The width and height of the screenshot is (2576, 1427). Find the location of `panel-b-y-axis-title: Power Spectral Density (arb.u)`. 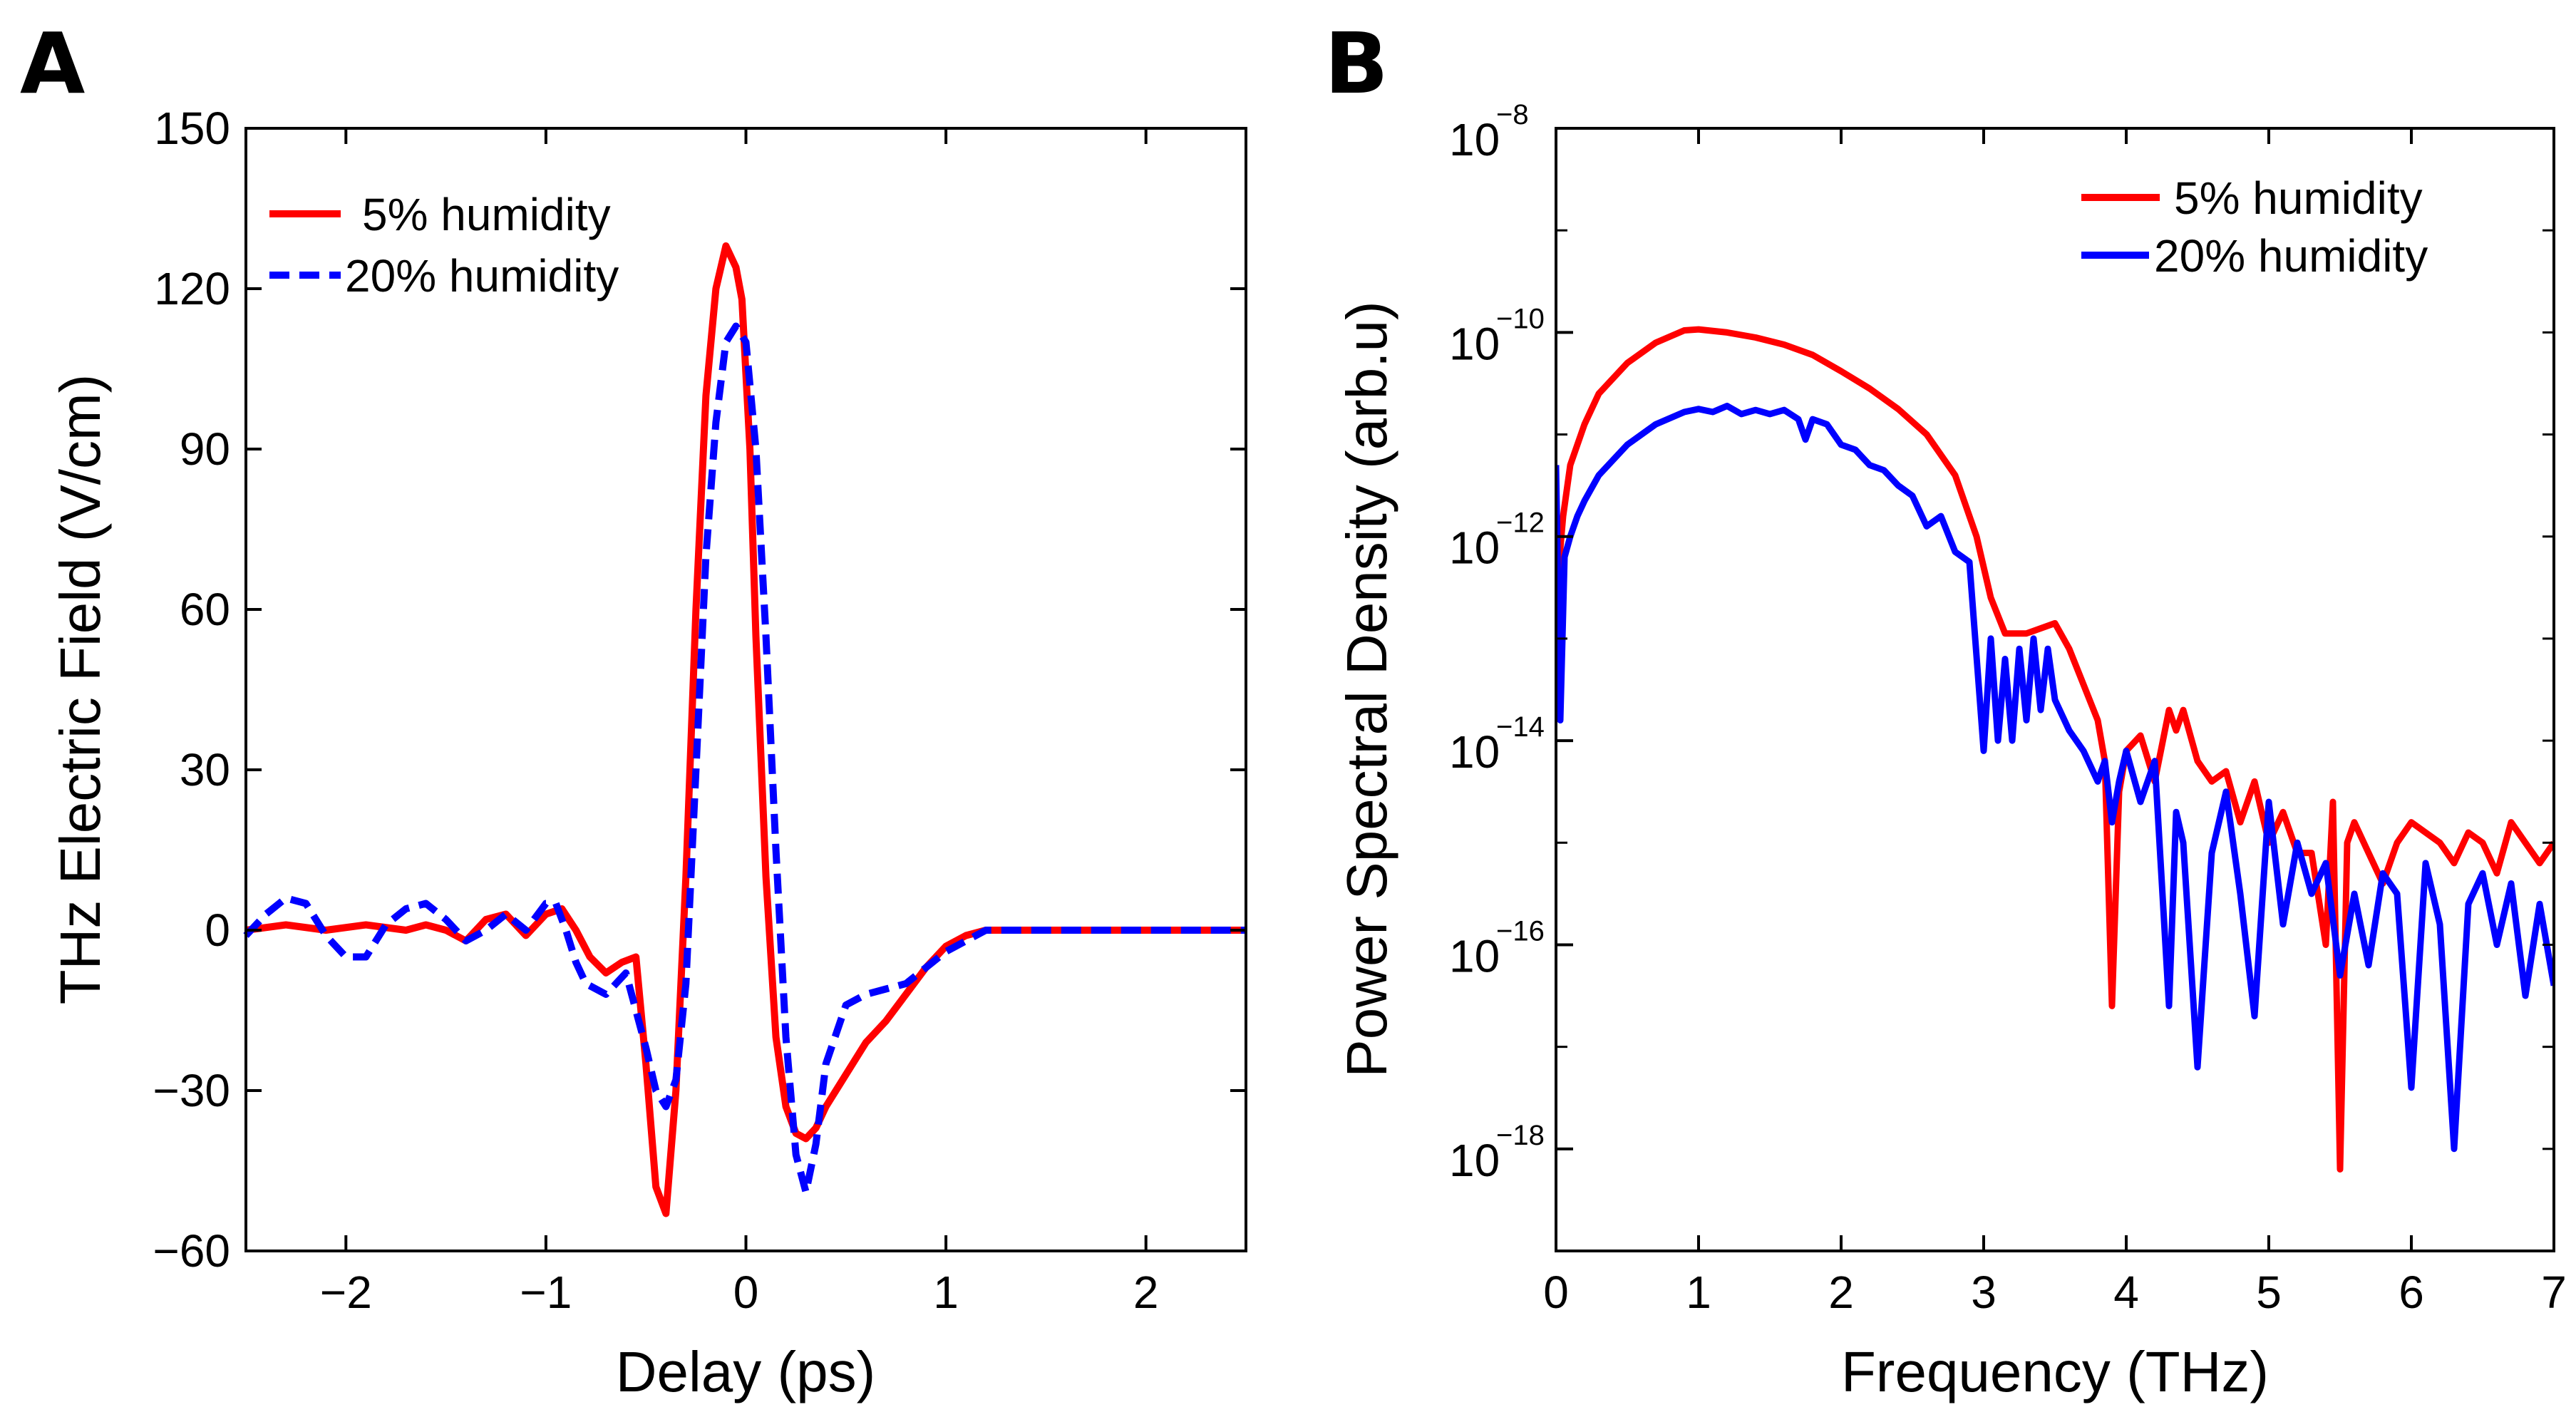

panel-b-y-axis-title: Power Spectral Density (arb.u) is located at coordinates (1366, 689).